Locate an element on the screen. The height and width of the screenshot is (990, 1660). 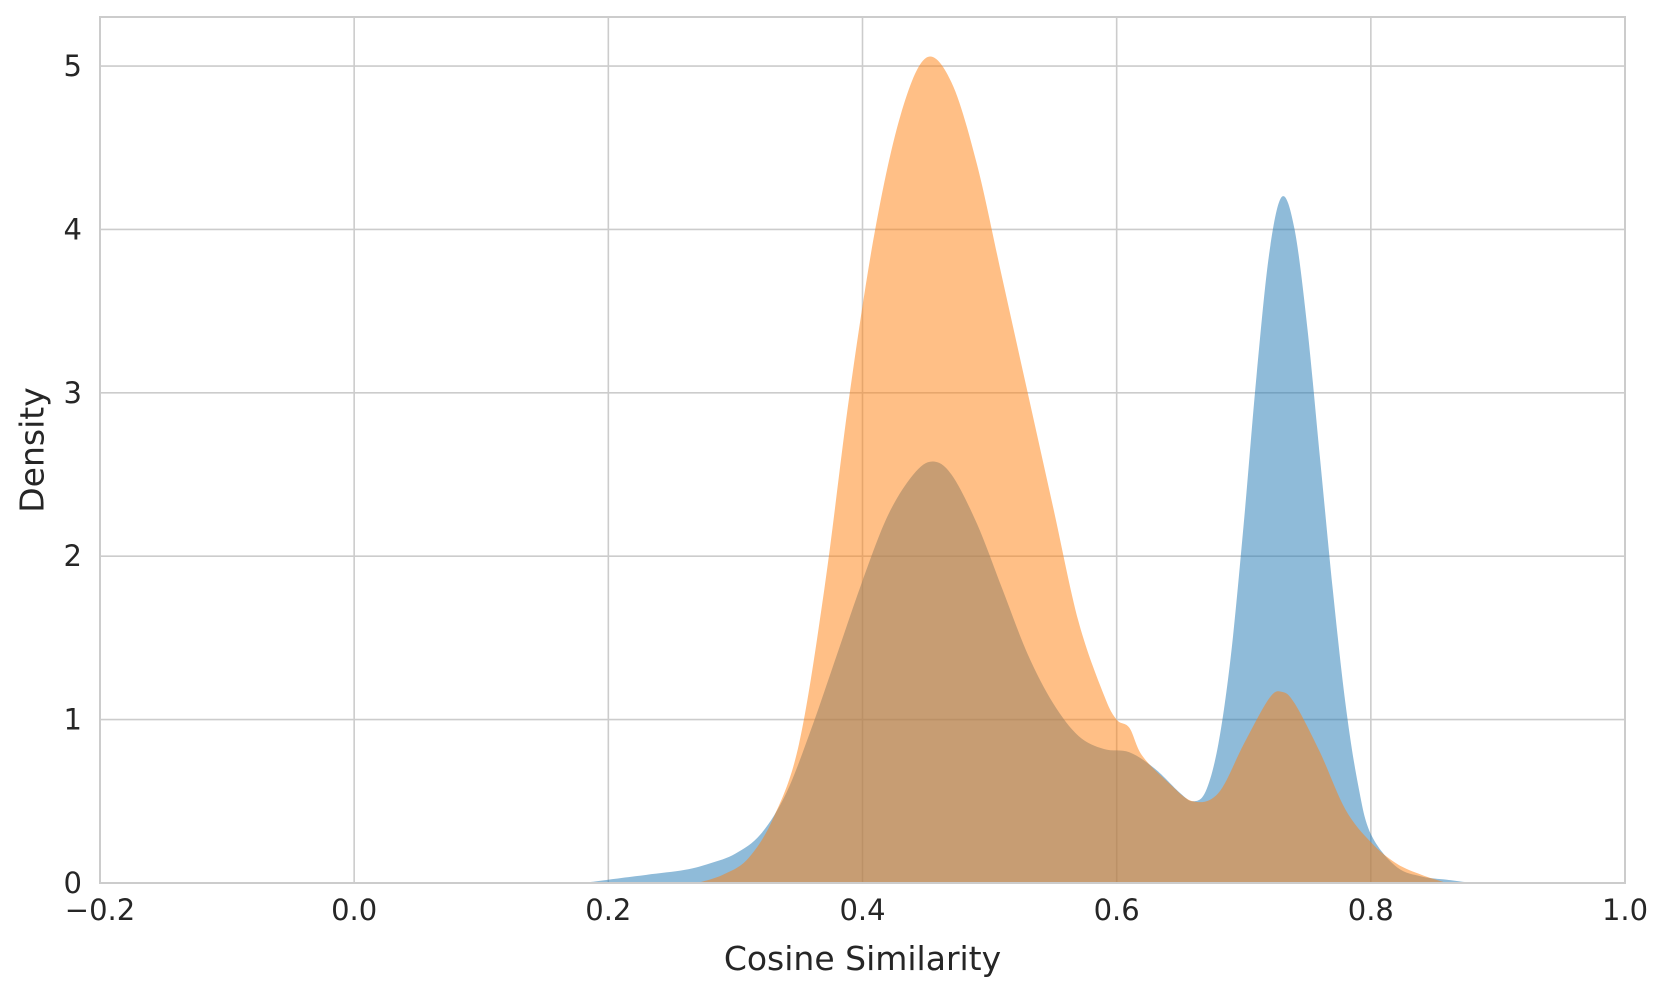
y-tick-label: 1 is located at coordinates (73, 720).